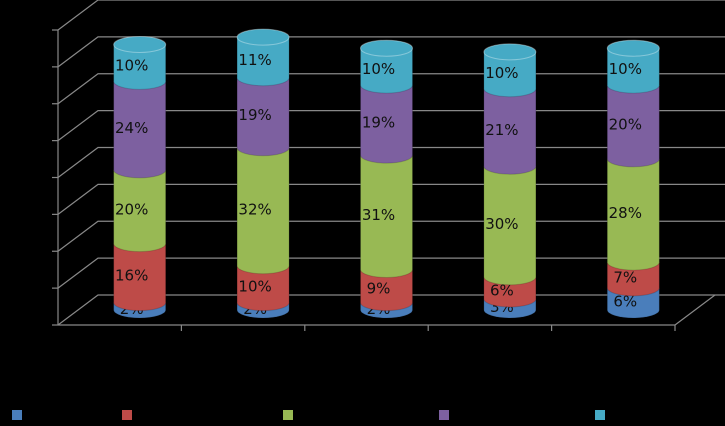 This screenshot has width=725, height=426. I want to click on data-label: 7%, so click(625, 277).